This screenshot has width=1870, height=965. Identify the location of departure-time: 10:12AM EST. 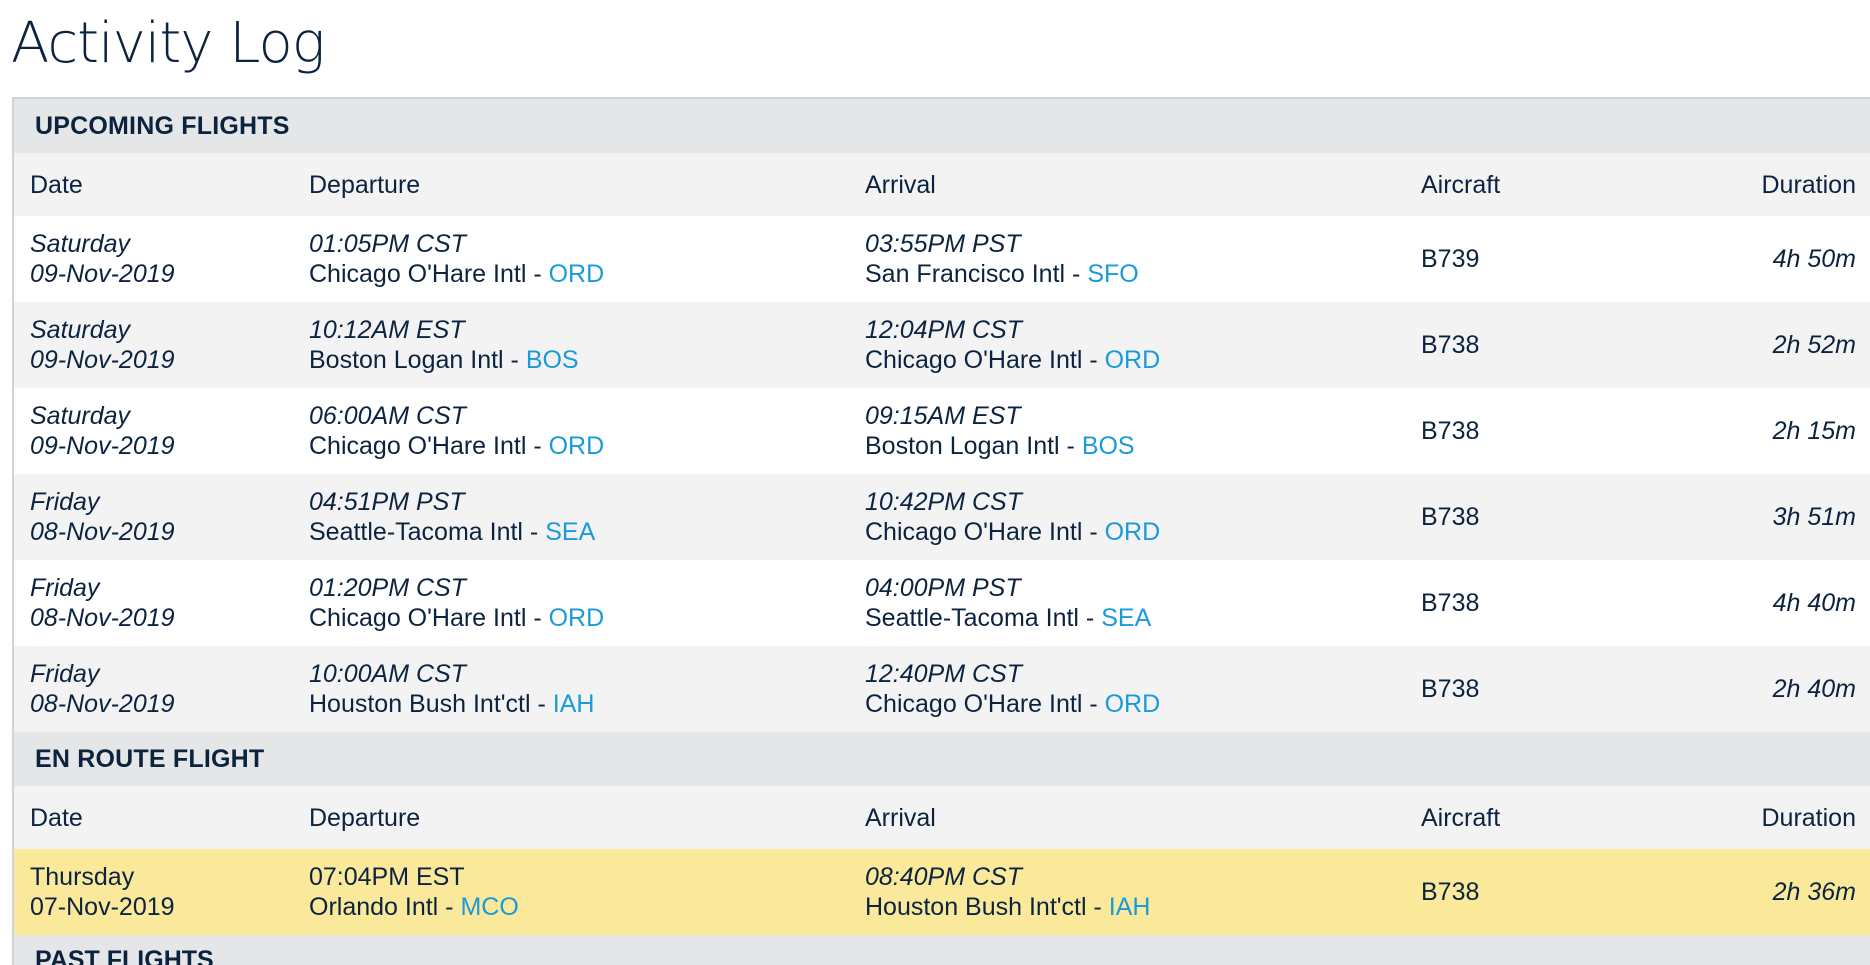
(387, 330).